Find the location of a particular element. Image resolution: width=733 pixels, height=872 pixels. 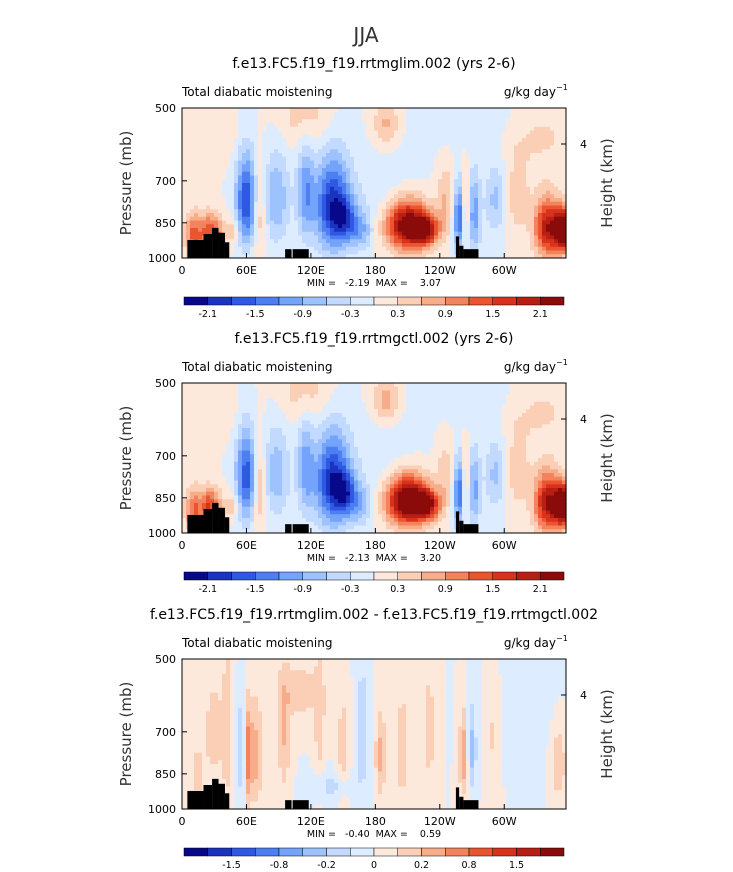

y-tick-label: 1000 is located at coordinates (162, 258).